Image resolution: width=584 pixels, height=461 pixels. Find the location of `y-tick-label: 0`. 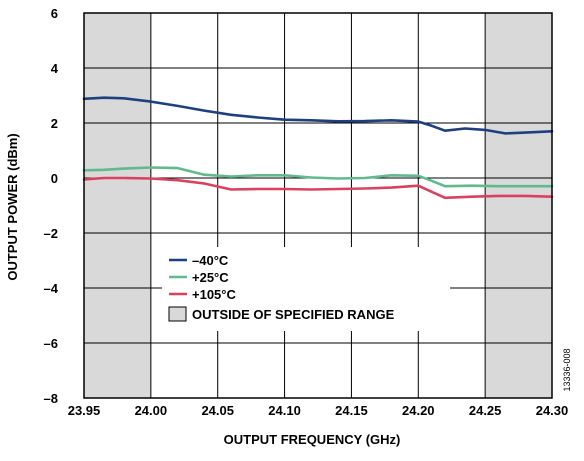

y-tick-label: 0 is located at coordinates (54, 178).